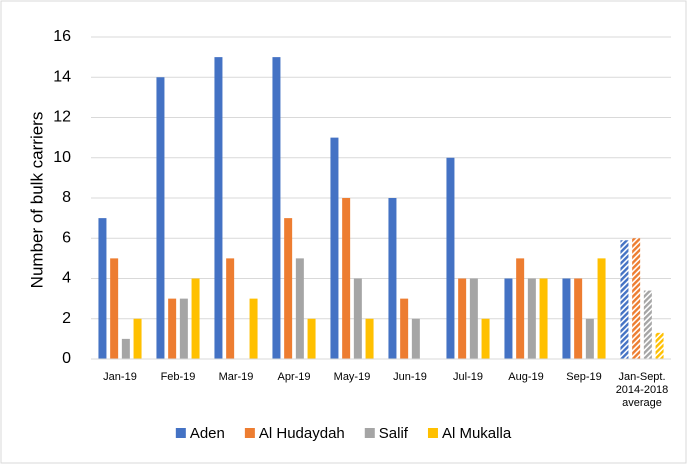 Image resolution: width=687 pixels, height=464 pixels. Describe the element at coordinates (120, 377) in the screenshot. I see `x-tick-label: Jan-19` at that location.